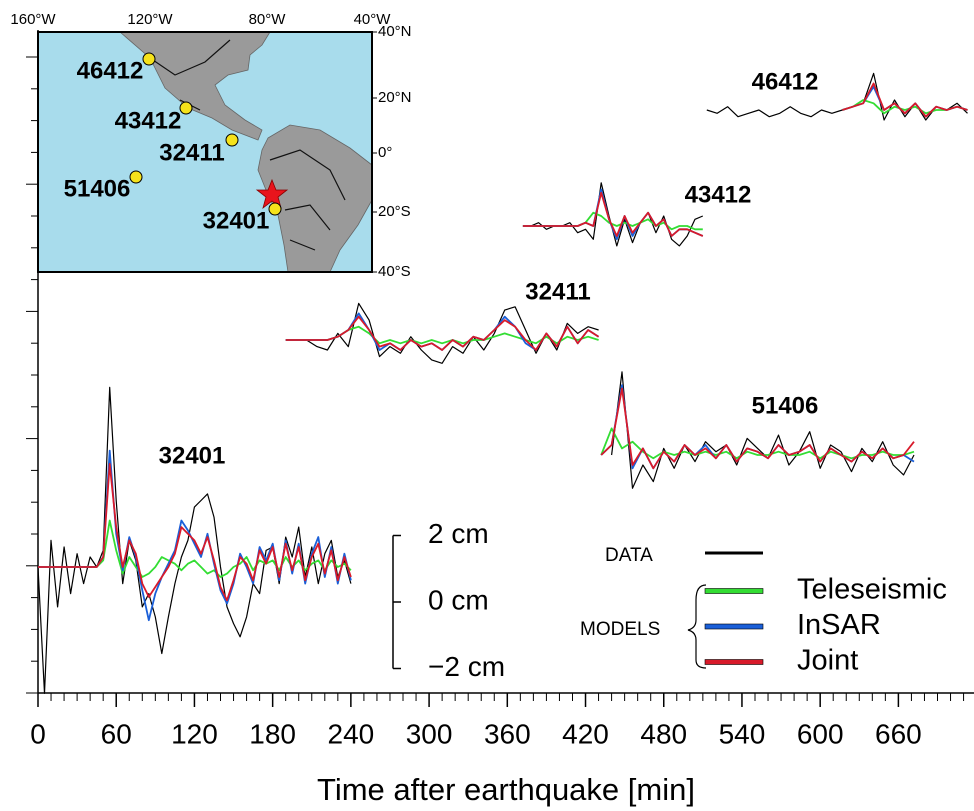  Describe the element at coordinates (466, 666) in the screenshot. I see `scale-bar-label: −2 cm` at that location.